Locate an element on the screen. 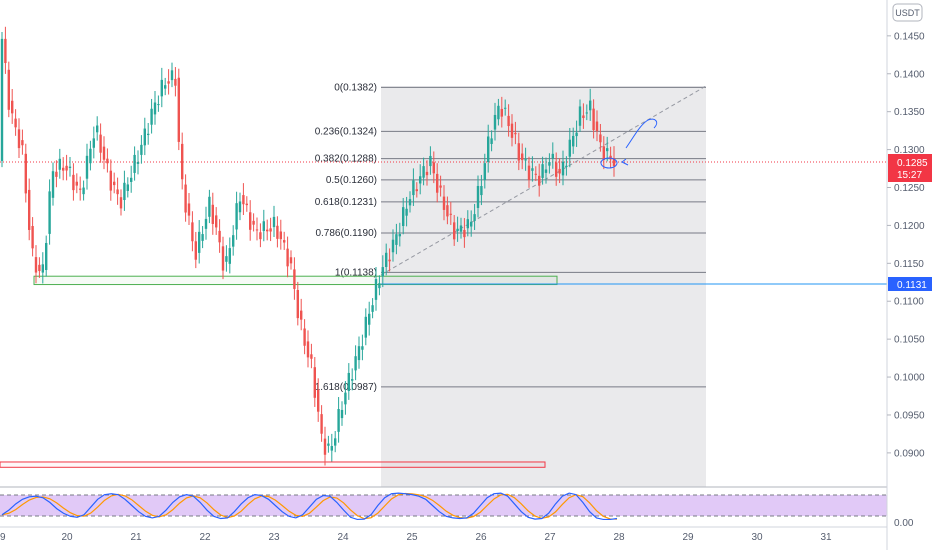 This screenshot has height=550, width=932. time-tick-label: 23 is located at coordinates (274, 537).